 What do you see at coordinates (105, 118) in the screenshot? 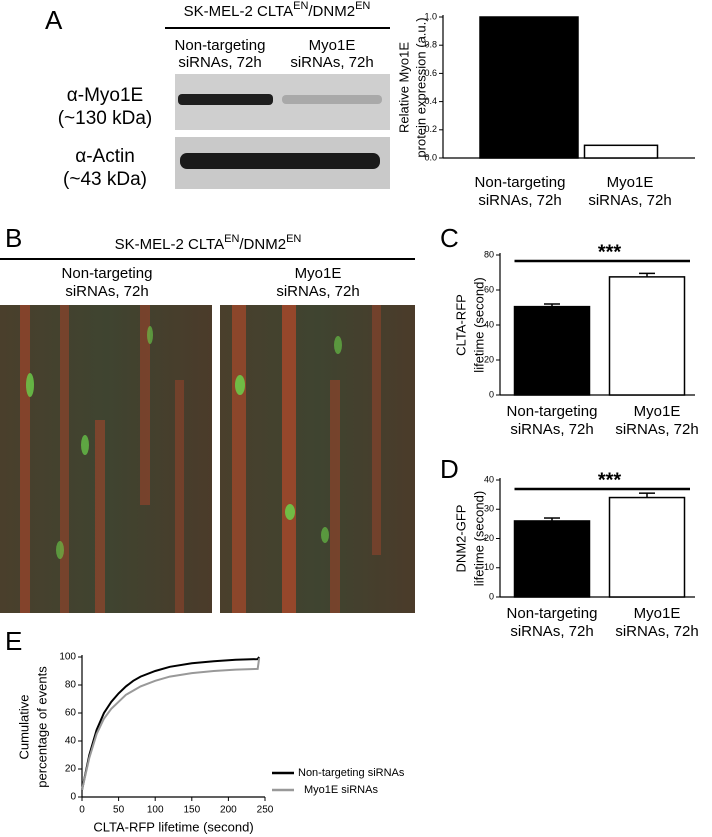
I see `row-label: (~130 kDa)` at bounding box center [105, 118].